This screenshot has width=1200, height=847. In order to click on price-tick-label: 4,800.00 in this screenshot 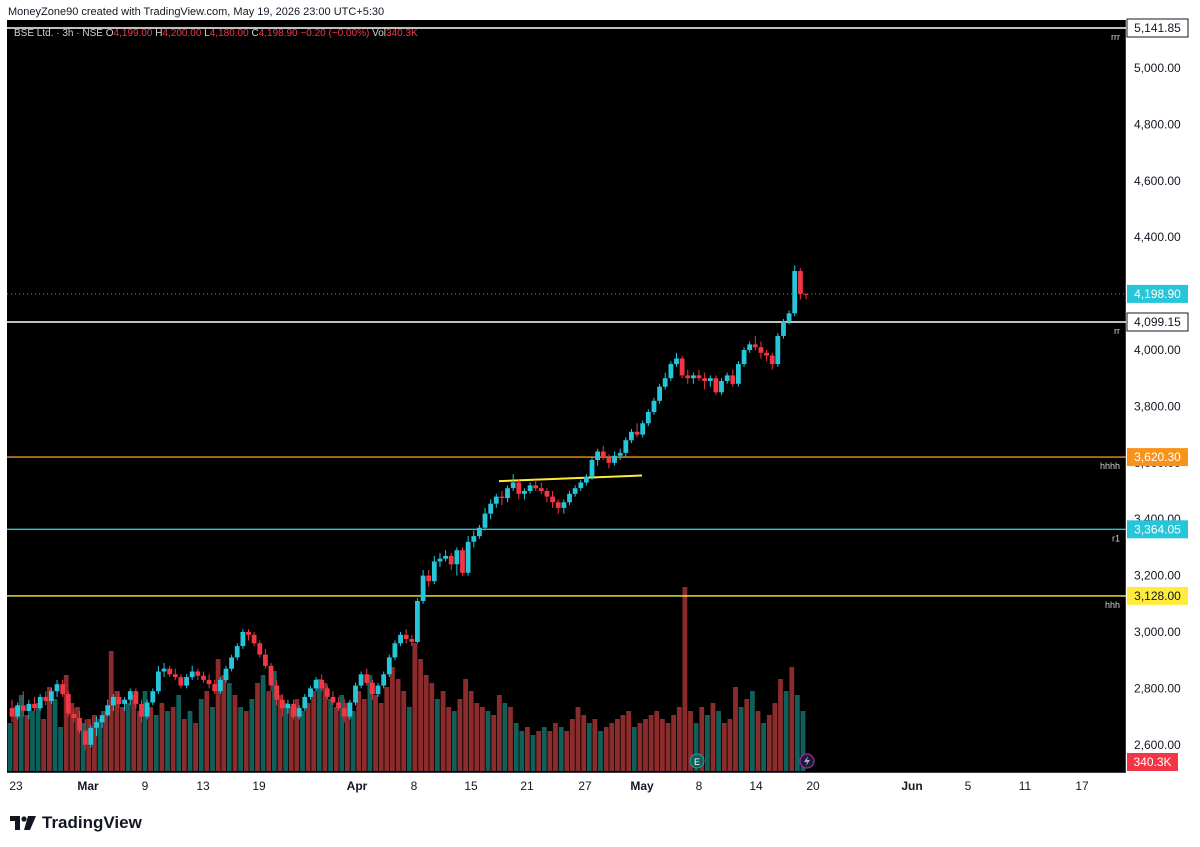, I will do `click(1157, 124)`.